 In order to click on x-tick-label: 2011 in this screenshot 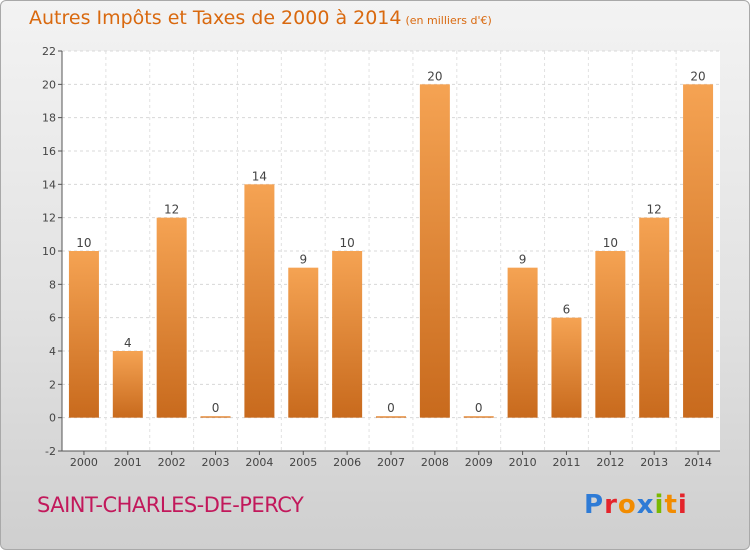, I will do `click(566, 462)`.